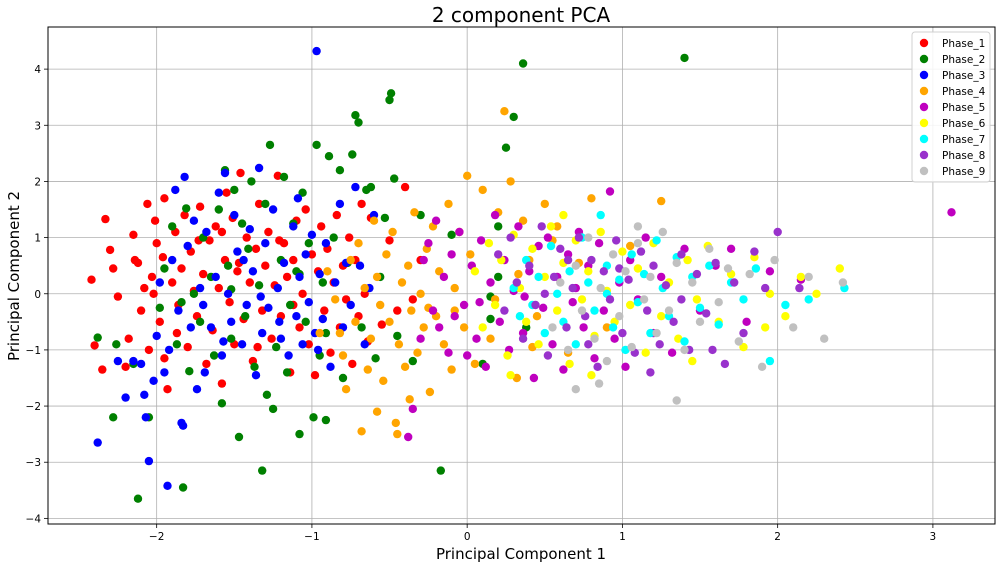 The image size is (1000, 572). I want to click on legend-label: Phase_7, so click(963, 140).